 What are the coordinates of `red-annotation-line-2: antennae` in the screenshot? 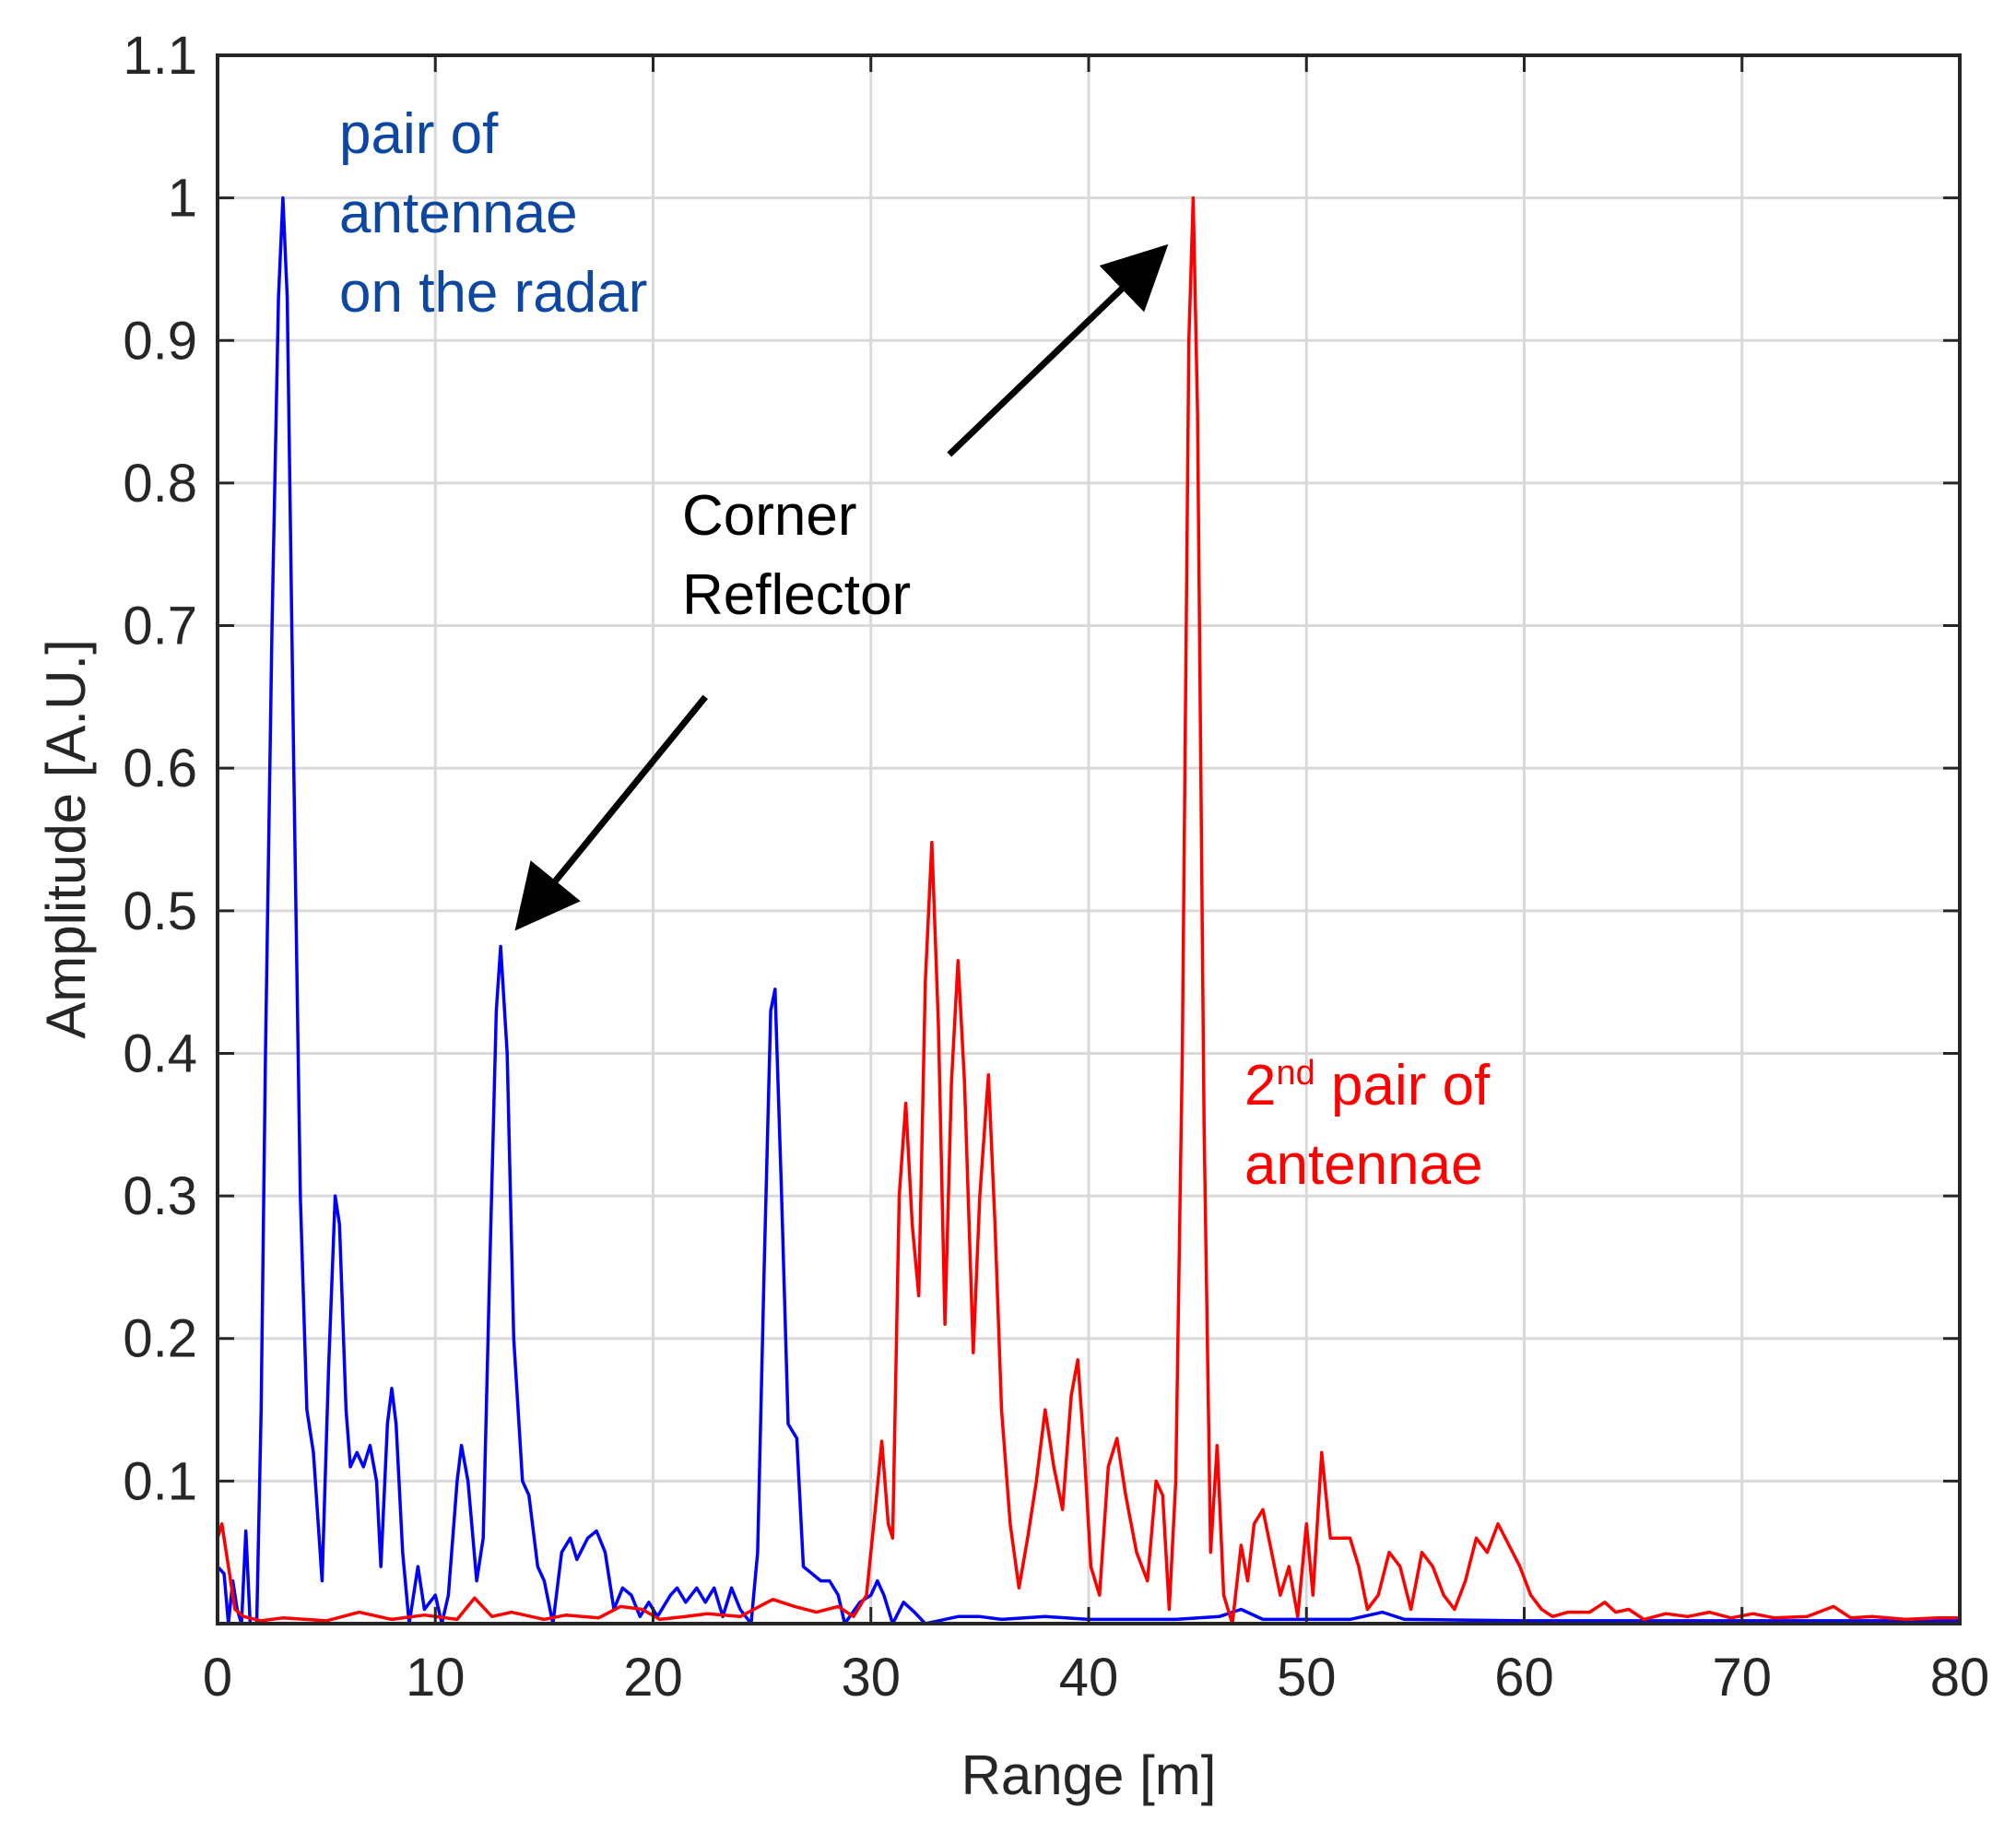 It's located at (1363, 1165).